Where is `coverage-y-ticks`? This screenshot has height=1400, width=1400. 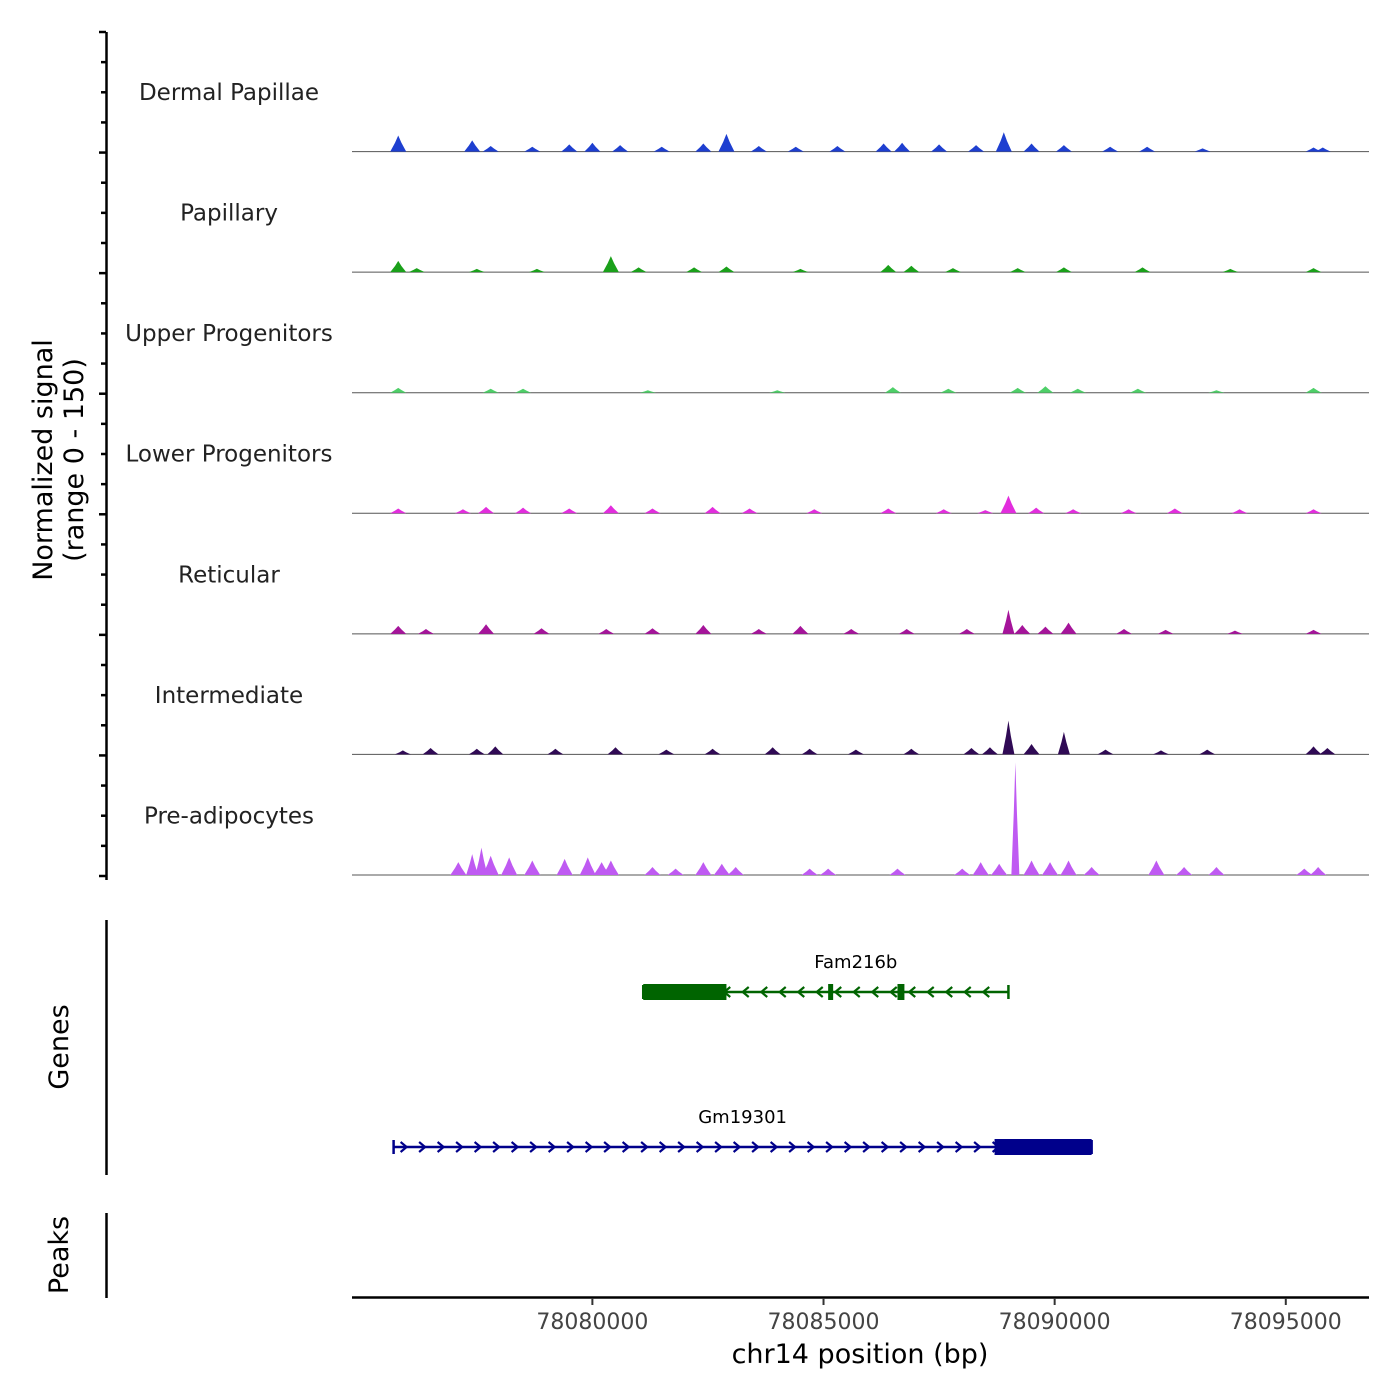
coverage-y-ticks is located at coordinates (102, 454).